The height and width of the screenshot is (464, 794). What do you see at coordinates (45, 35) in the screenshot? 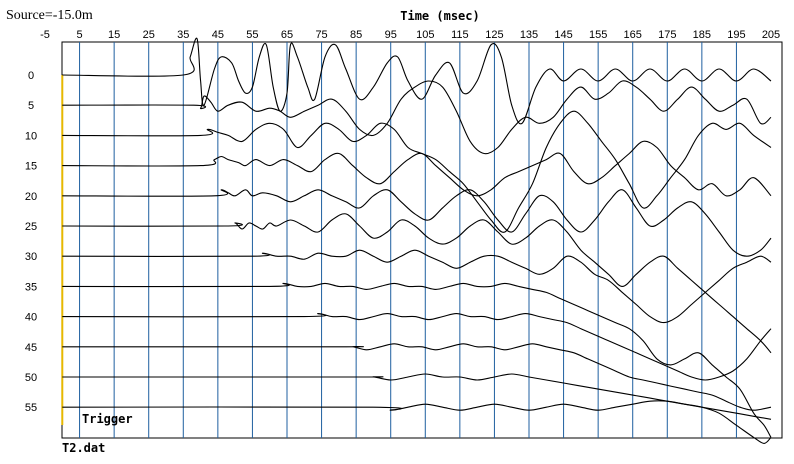
I see `x-tick-label: -5` at bounding box center [45, 35].